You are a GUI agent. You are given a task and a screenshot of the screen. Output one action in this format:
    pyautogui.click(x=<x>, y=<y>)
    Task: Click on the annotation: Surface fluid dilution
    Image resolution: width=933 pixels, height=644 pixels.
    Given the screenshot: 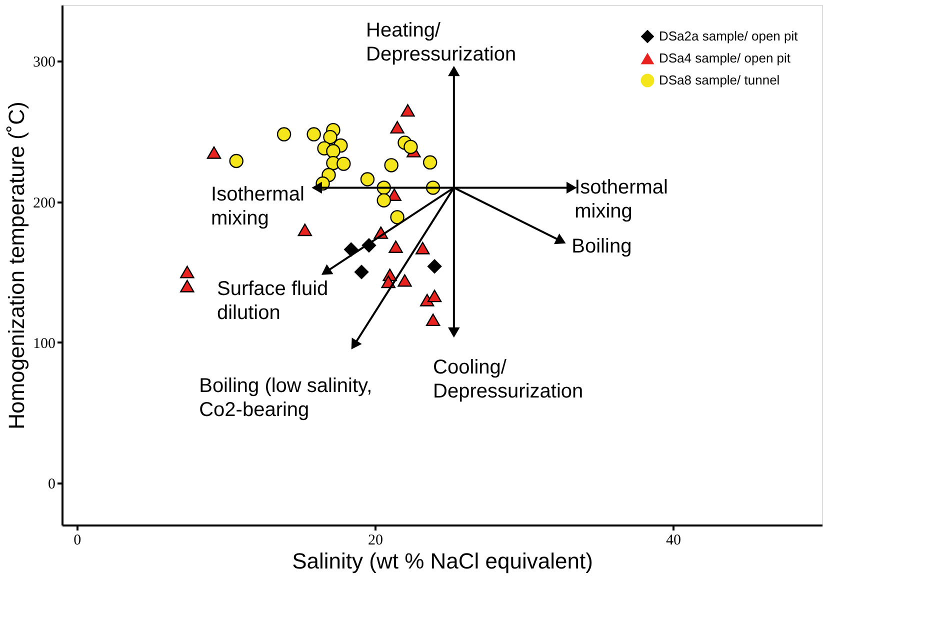 What is the action you would take?
    pyautogui.click(x=272, y=301)
    